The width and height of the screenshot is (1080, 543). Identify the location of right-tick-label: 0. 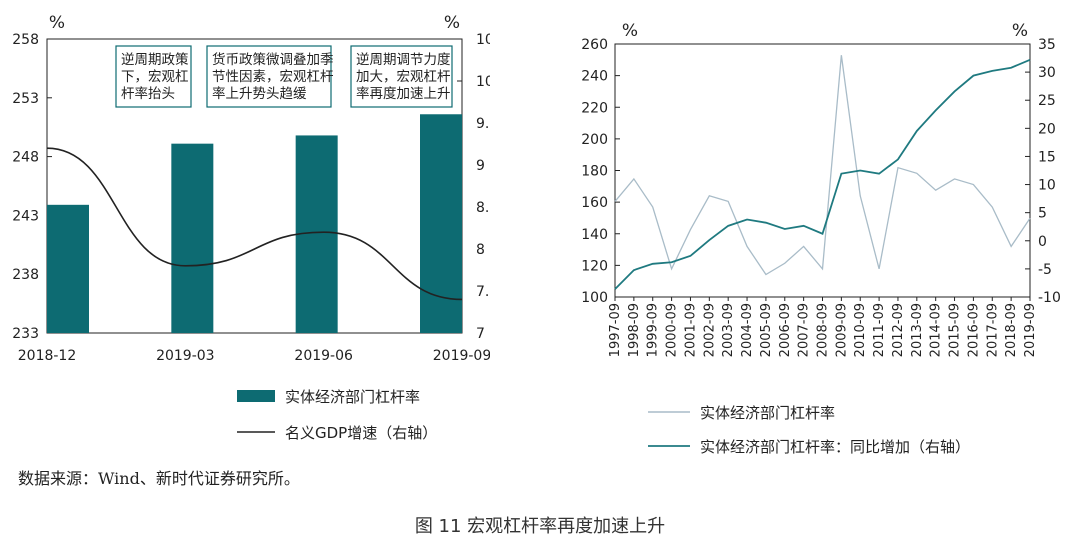
(1042, 242).